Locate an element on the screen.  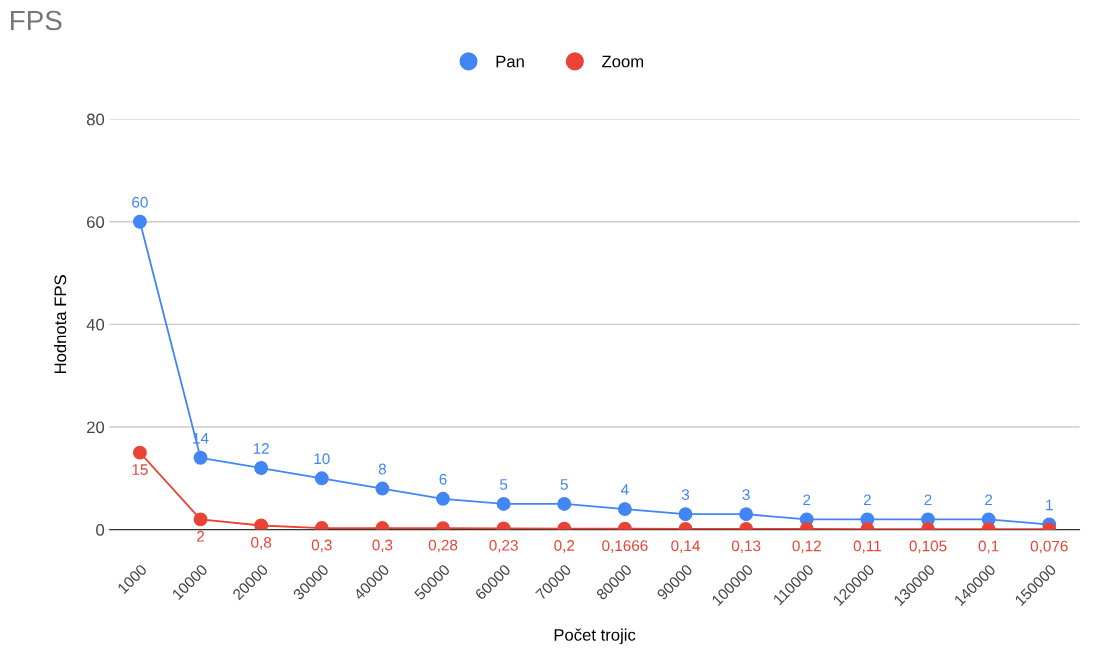
y-tick-label: 0 is located at coordinates (100, 530).